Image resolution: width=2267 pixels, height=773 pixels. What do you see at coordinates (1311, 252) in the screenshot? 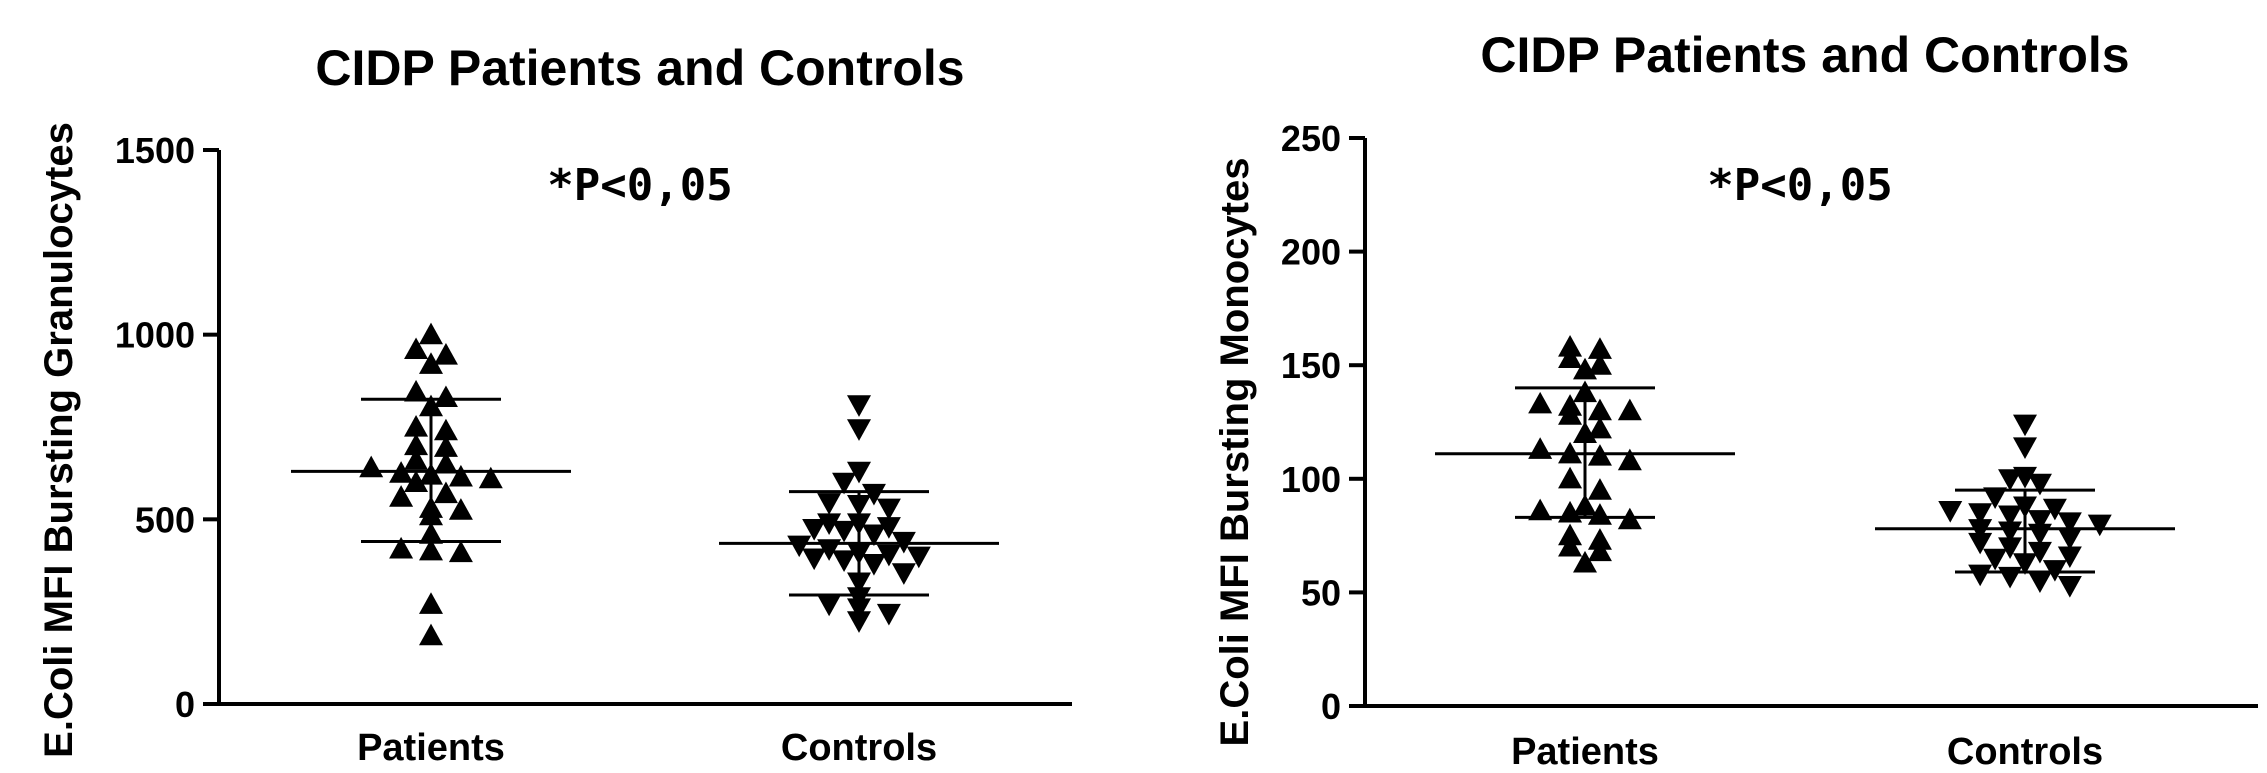
I see `y-tick-label: 200` at bounding box center [1311, 252].